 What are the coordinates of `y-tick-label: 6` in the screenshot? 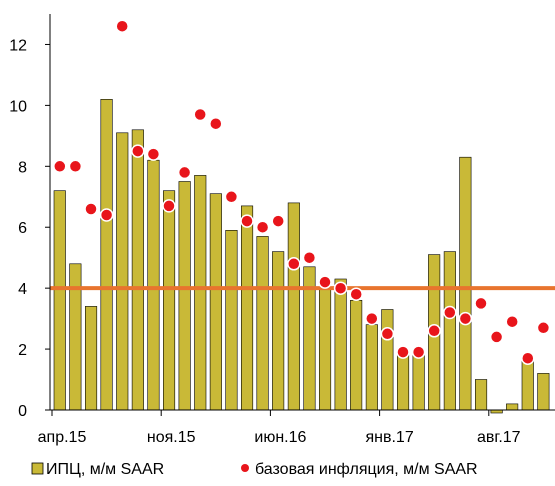 It's located at (22, 228).